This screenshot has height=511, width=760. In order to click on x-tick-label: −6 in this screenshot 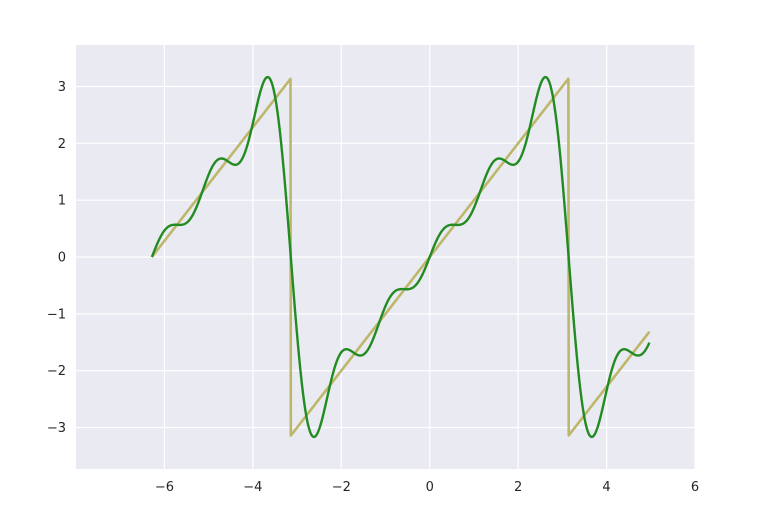, I will do `click(164, 487)`.